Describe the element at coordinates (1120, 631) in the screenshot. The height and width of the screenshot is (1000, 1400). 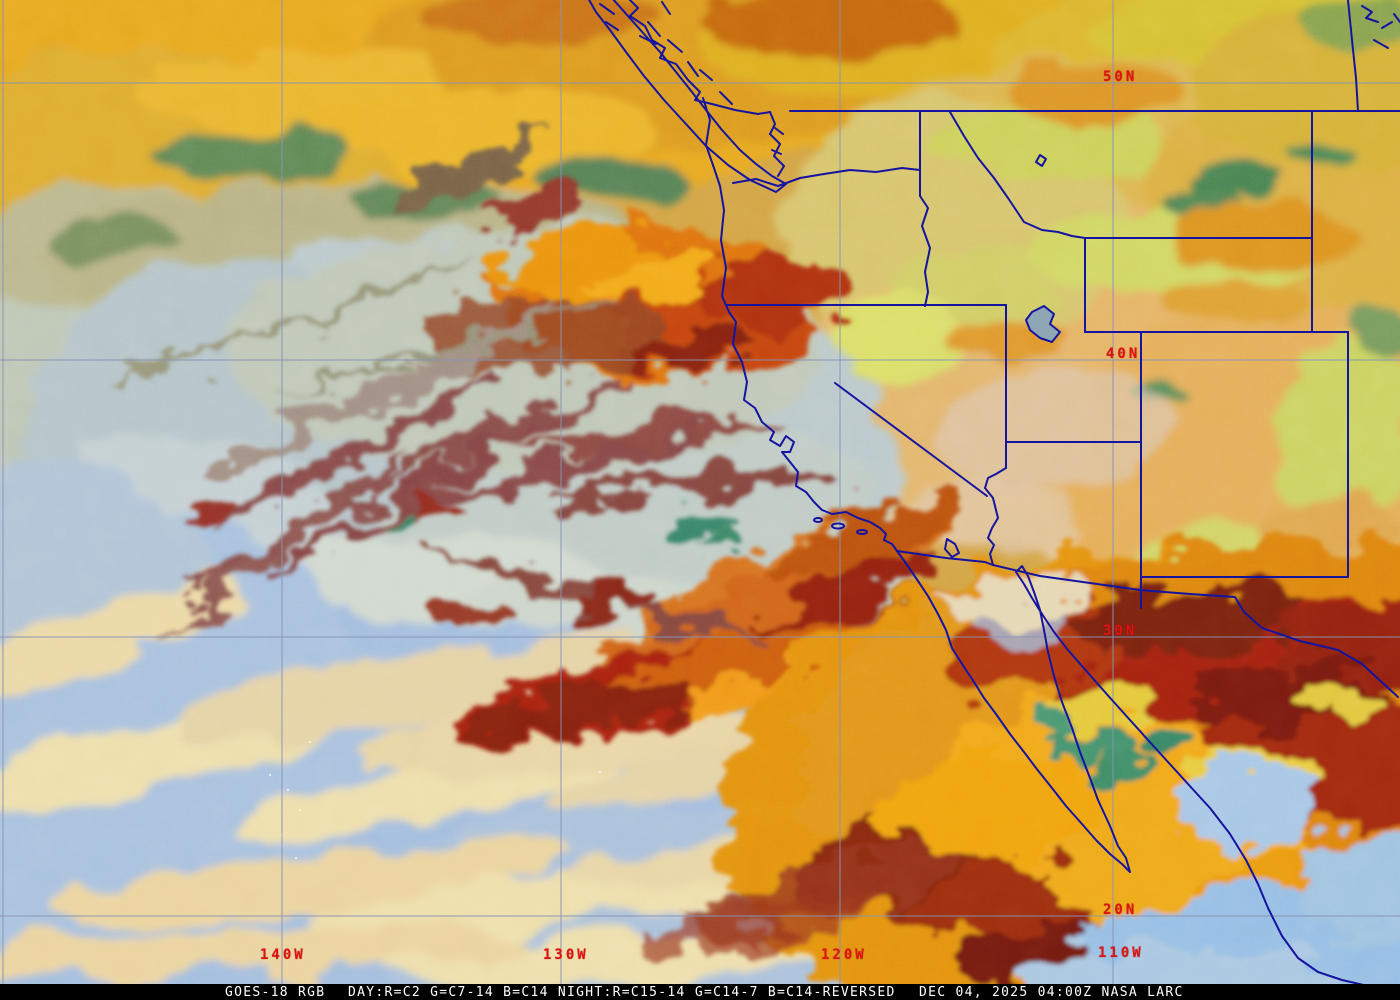
I see `lat-label-30n: 30N` at that location.